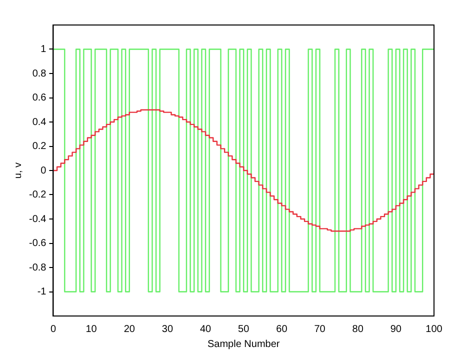  What do you see at coordinates (320, 329) in the screenshot?
I see `x-tick-label: 70` at bounding box center [320, 329].